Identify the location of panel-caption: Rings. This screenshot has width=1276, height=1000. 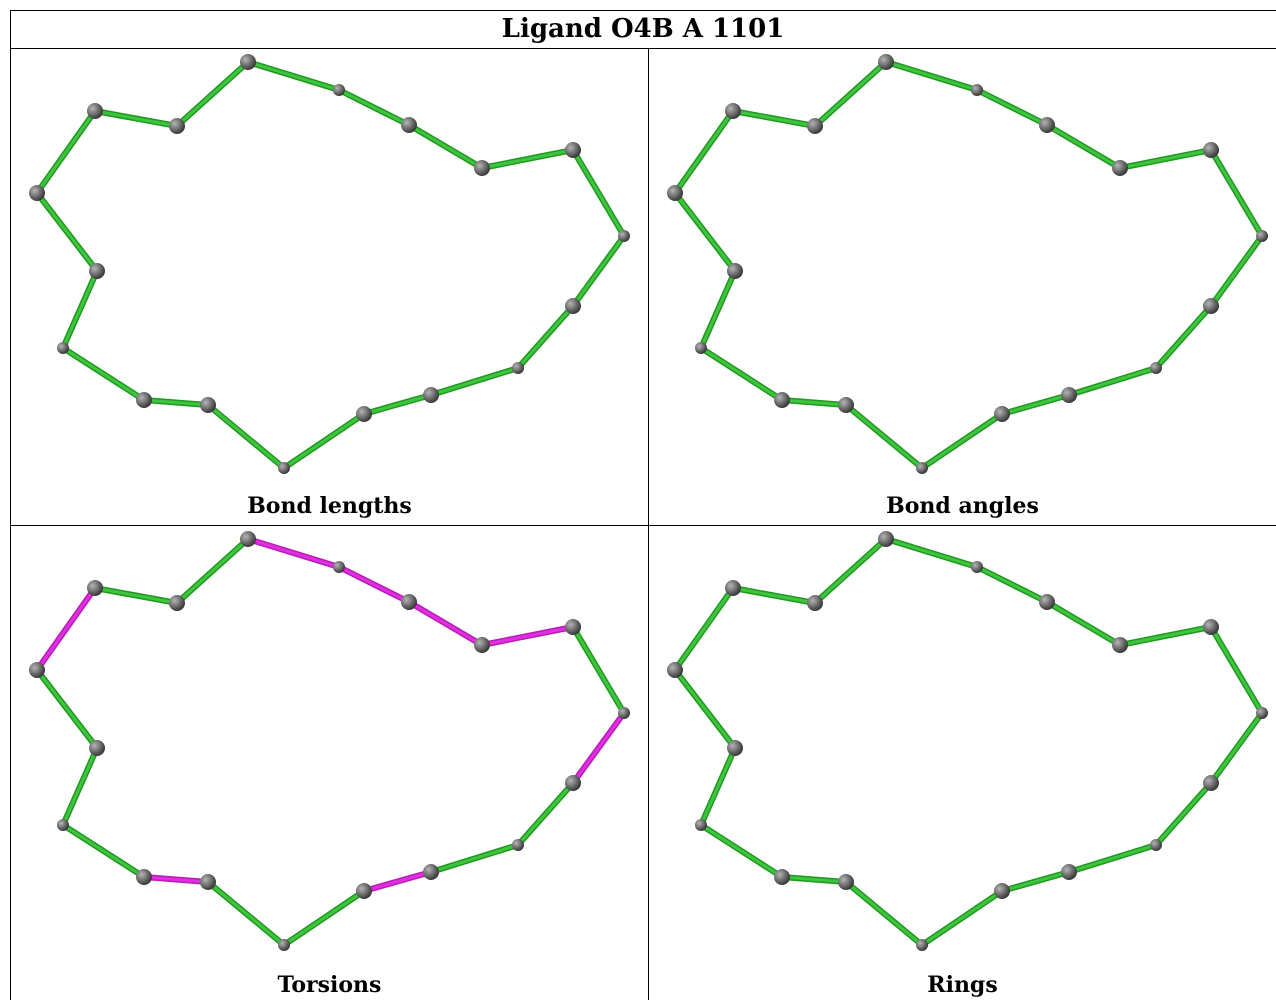
(962, 985).